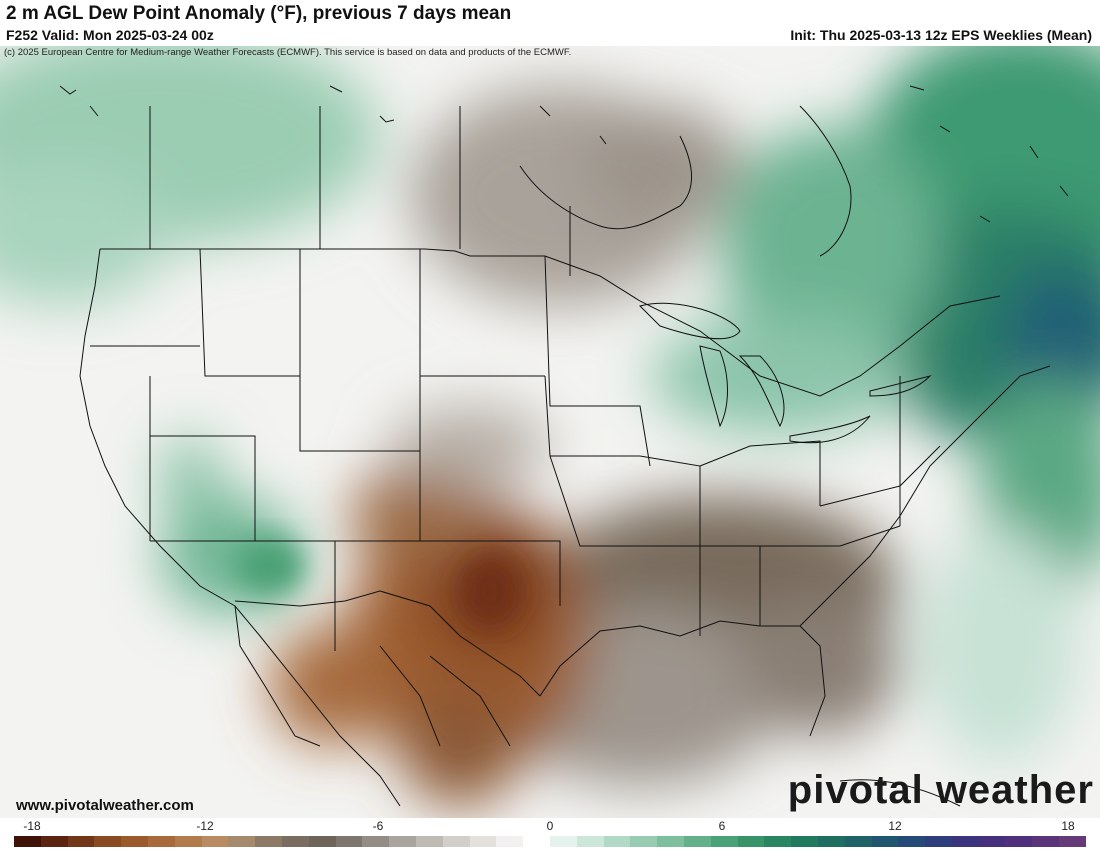 The height and width of the screenshot is (850, 1100). What do you see at coordinates (940, 790) in the screenshot?
I see `brand-logo: pivotal weather` at bounding box center [940, 790].